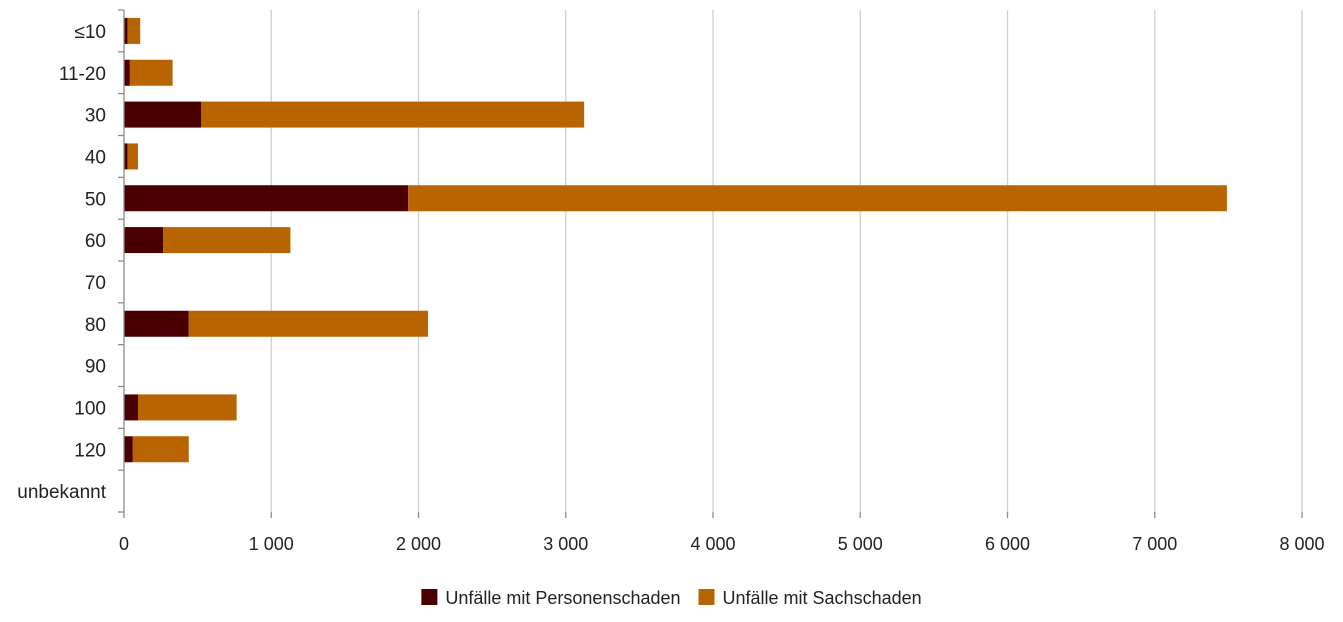  Describe the element at coordinates (95, 241) in the screenshot. I see `category-label: 60` at that location.